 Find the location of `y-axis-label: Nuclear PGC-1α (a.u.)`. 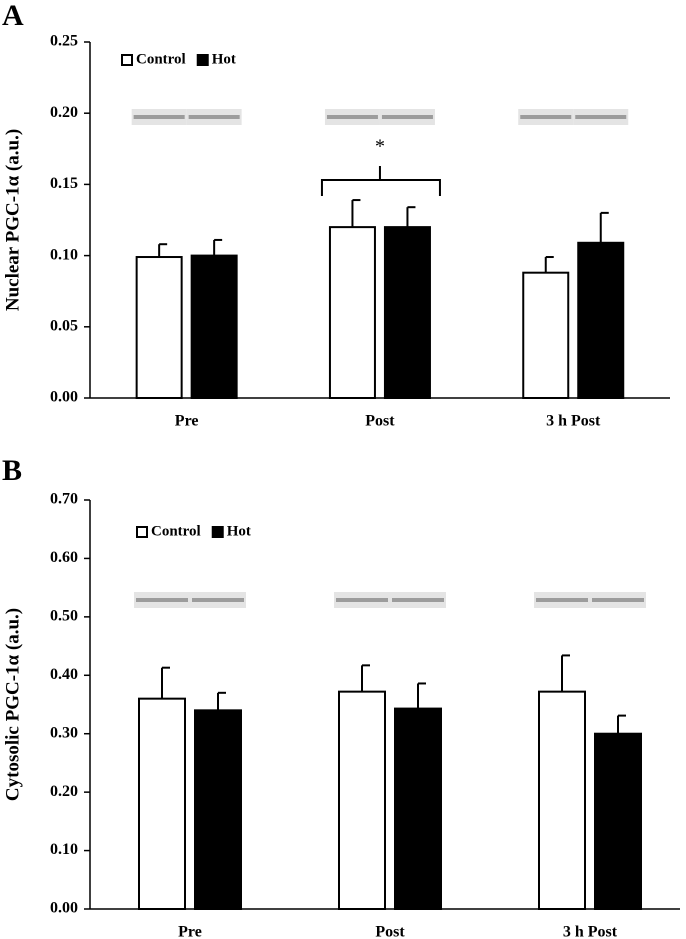

y-axis-label: Nuclear PGC-1α (a.u.) is located at coordinates (12, 220).